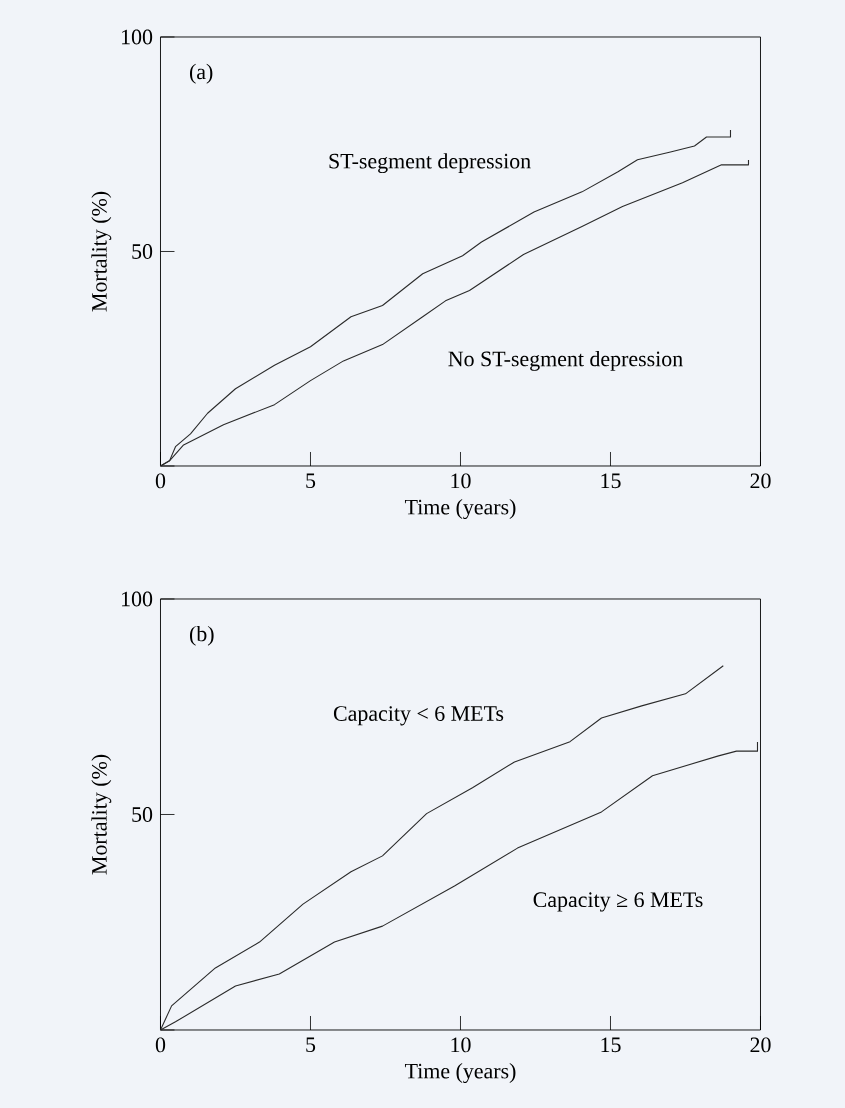 The height and width of the screenshot is (1108, 845). Describe the element at coordinates (201, 635) in the screenshot. I see `annotation: (b)` at that location.